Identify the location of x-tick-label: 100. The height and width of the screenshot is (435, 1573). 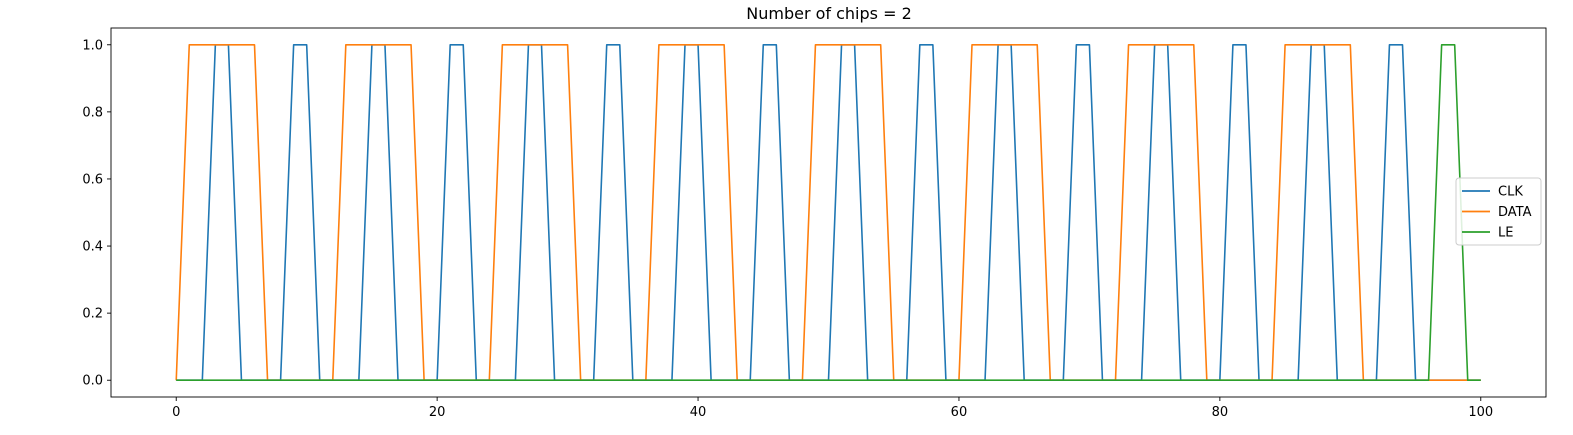
(1480, 412).